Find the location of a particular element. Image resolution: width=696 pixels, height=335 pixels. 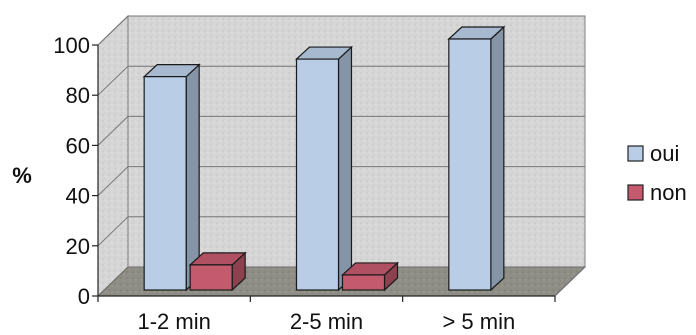

y-tick-label: 80 is located at coordinates (78, 95).